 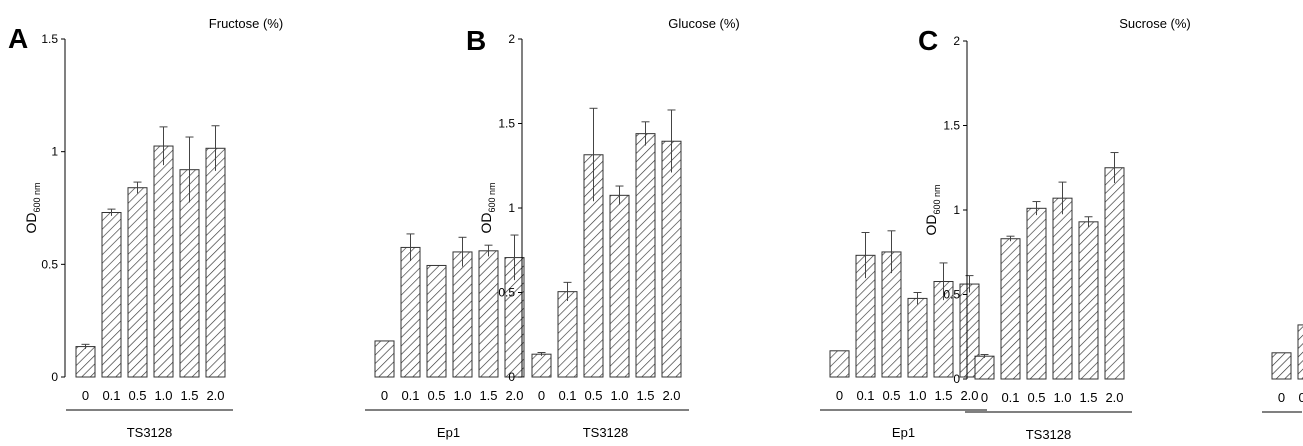 I want to click on panel-b-title: Glucose (%), so click(x=704, y=23).